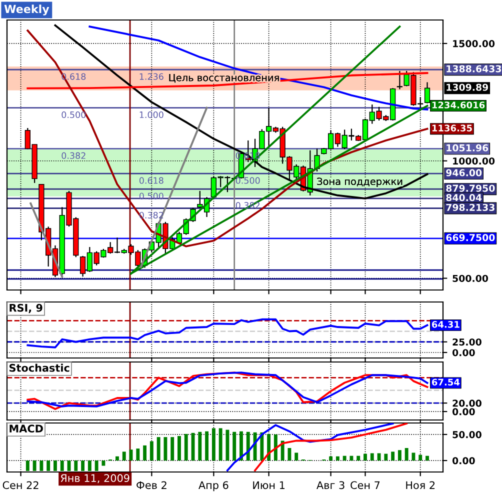 The height and width of the screenshot is (492, 502). What do you see at coordinates (474, 161) in the screenshot?
I see `y-tick-label: 1000.00` at bounding box center [474, 161].